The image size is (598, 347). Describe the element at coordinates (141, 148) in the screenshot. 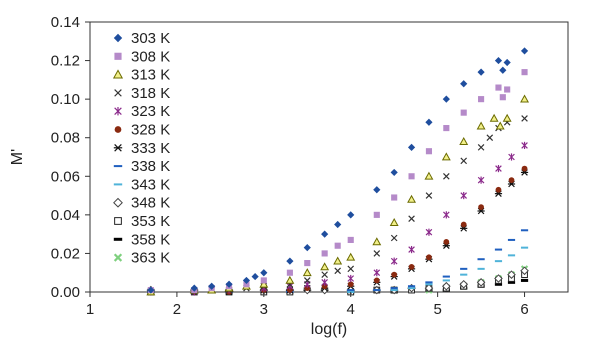

I see `legend-item: 333 K` at that location.